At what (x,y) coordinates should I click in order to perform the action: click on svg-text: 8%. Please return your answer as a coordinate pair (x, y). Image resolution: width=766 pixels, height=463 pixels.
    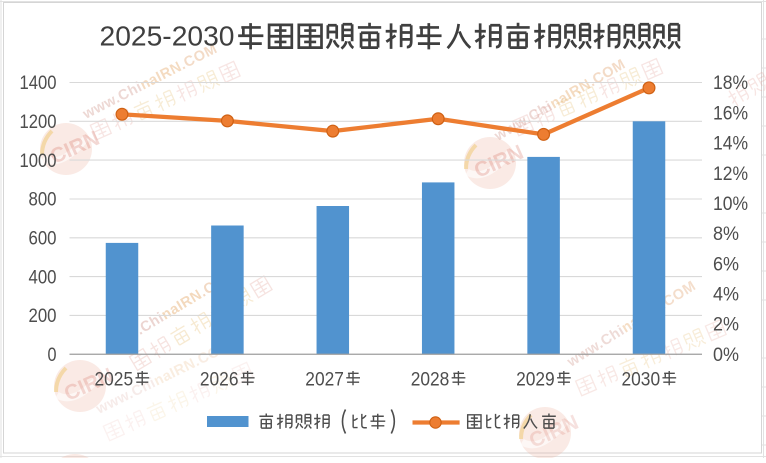
    Looking at the image, I should click on (726, 234).